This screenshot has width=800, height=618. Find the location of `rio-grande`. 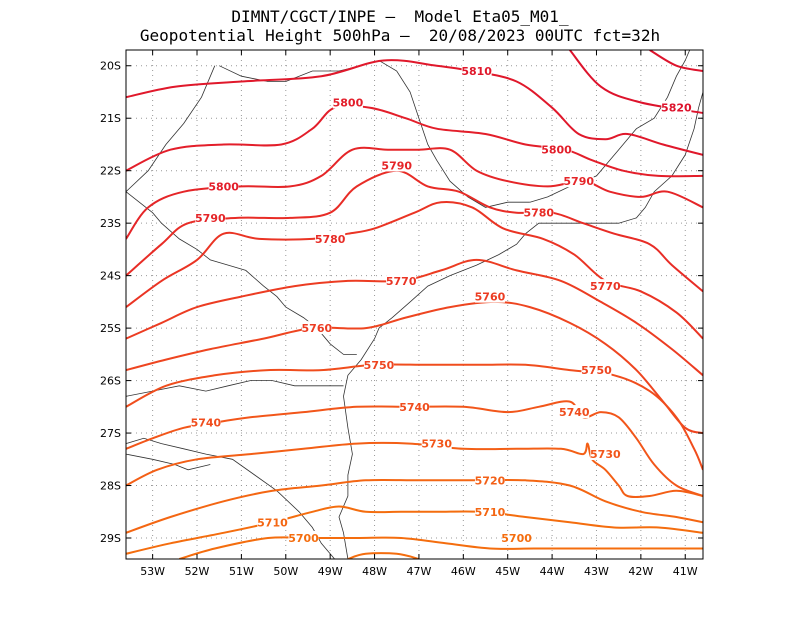

rio-grande is located at coordinates (168, 462).